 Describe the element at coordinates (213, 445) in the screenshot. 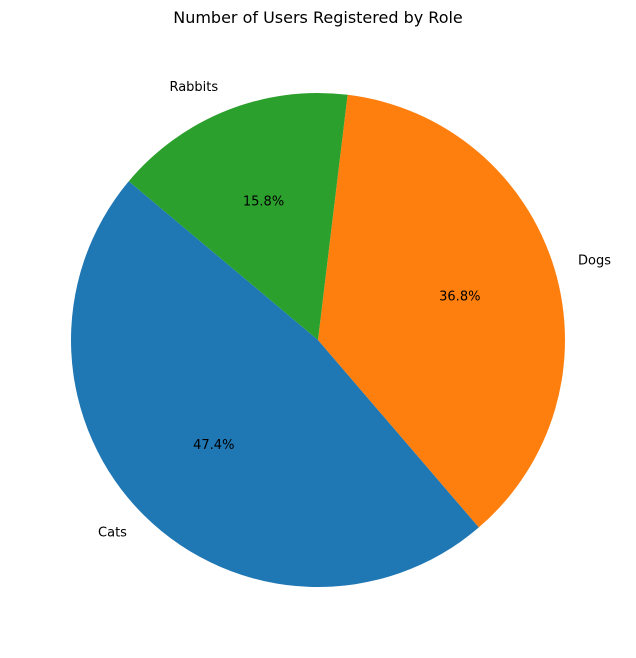

I see `slice-percent-cats: 47.4%` at that location.